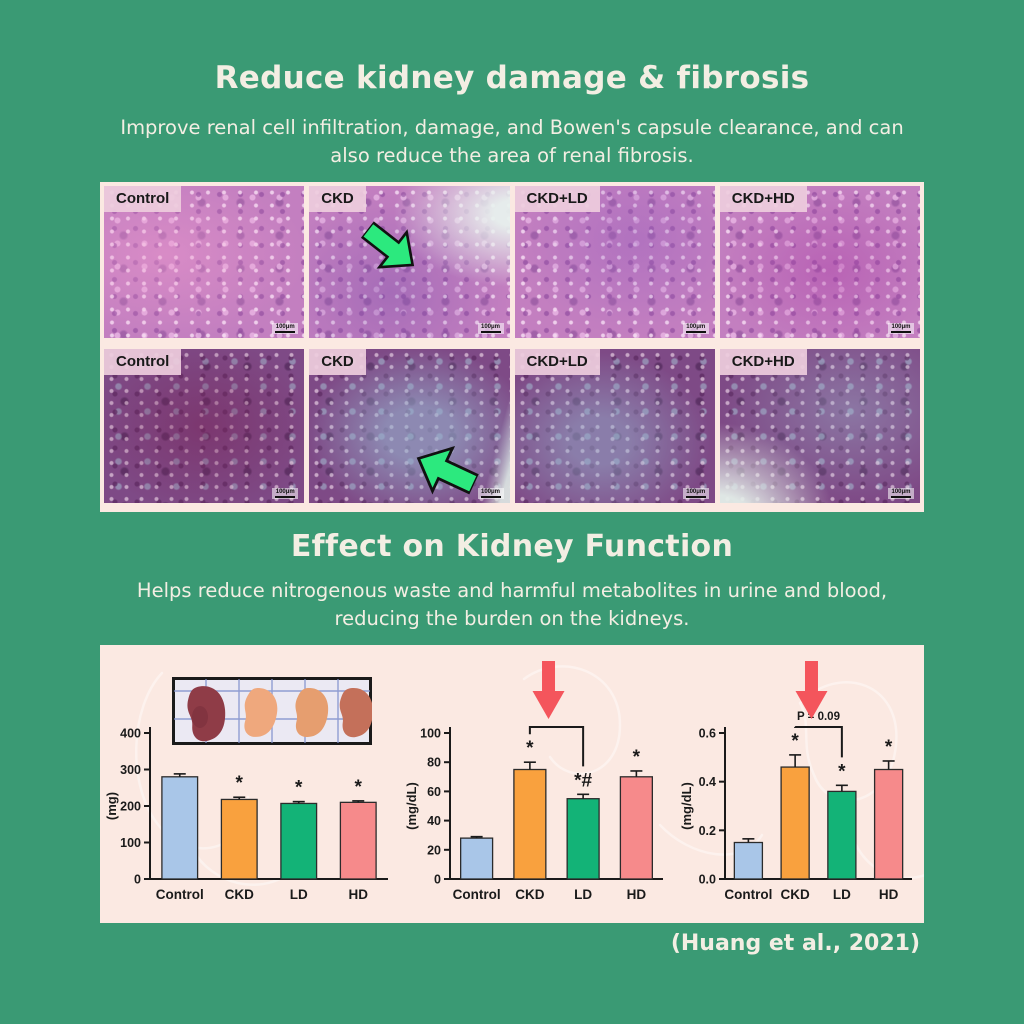  I want to click on bar-chart-left: 0 100 200 300 400 (mg) Control * CKD * LD * HD, so click(250, 784).